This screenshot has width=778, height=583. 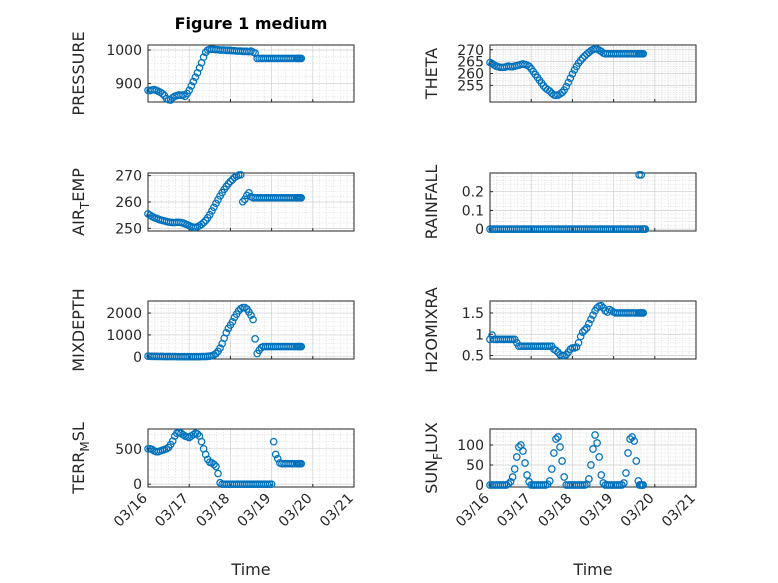 I want to click on y-axis-label: AIRTEMP, so click(x=80, y=202).